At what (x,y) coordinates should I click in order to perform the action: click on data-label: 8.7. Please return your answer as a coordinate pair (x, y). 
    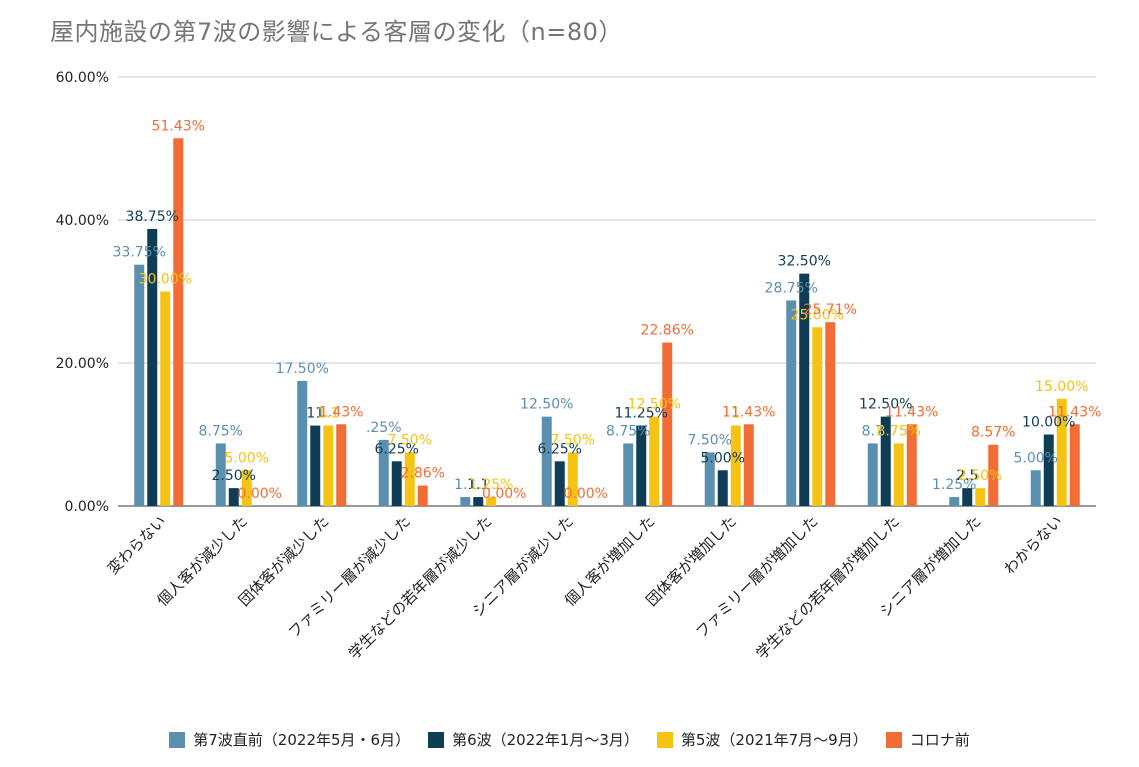
    Looking at the image, I should click on (873, 431).